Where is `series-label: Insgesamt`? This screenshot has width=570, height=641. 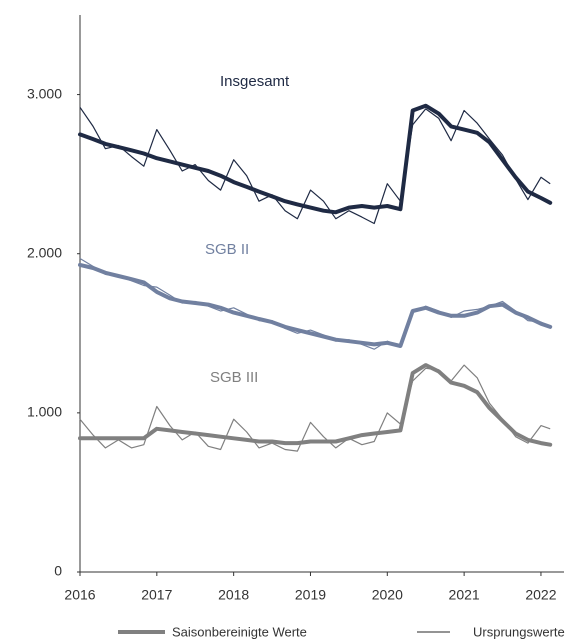
series-label: Insgesamt is located at coordinates (255, 81).